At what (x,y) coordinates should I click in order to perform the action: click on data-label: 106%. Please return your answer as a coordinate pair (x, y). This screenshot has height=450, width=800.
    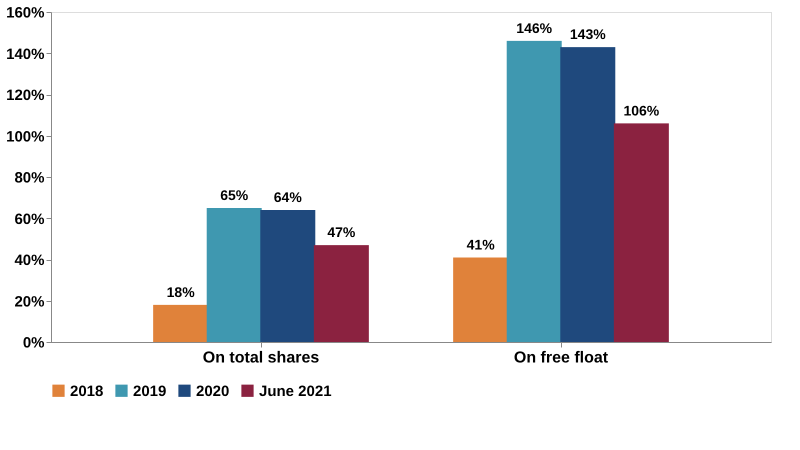
    Looking at the image, I should click on (641, 110).